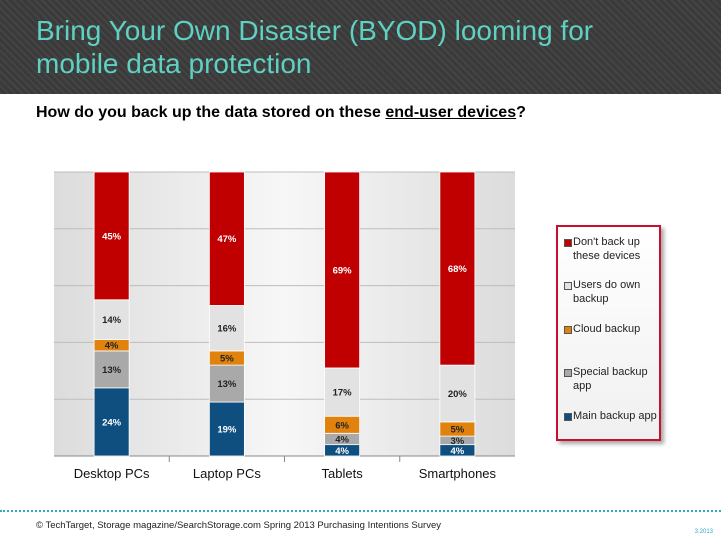 This screenshot has height=541, width=721. I want to click on legend-label: Main backup app, so click(615, 416).